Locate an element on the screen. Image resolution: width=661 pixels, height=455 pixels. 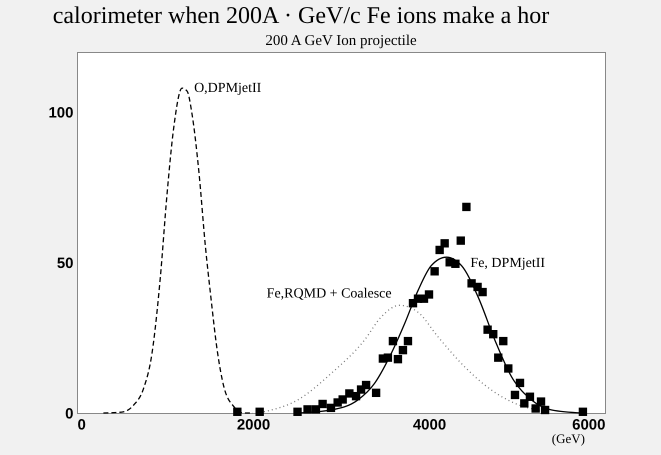
y-tick-label: 0 is located at coordinates (69, 414).